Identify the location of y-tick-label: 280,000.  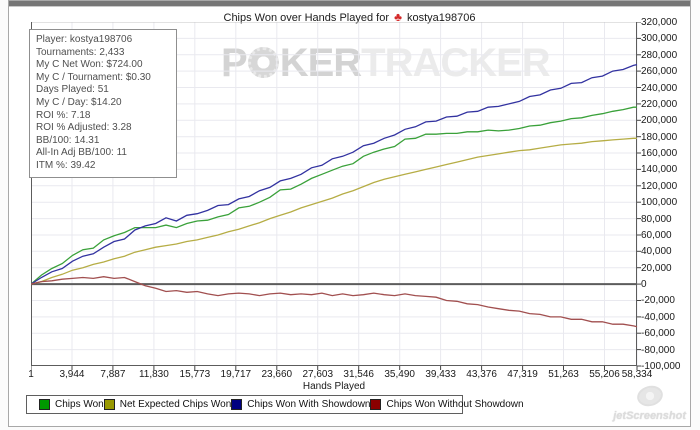
(659, 55).